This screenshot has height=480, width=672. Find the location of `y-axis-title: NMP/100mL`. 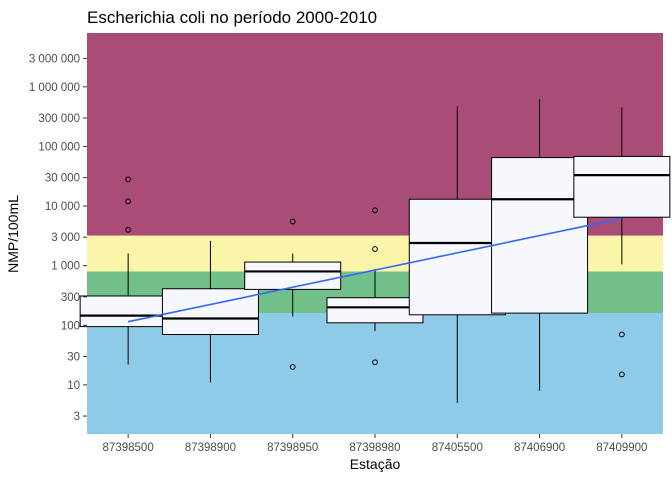

y-axis-title: NMP/100mL is located at coordinates (13, 234).